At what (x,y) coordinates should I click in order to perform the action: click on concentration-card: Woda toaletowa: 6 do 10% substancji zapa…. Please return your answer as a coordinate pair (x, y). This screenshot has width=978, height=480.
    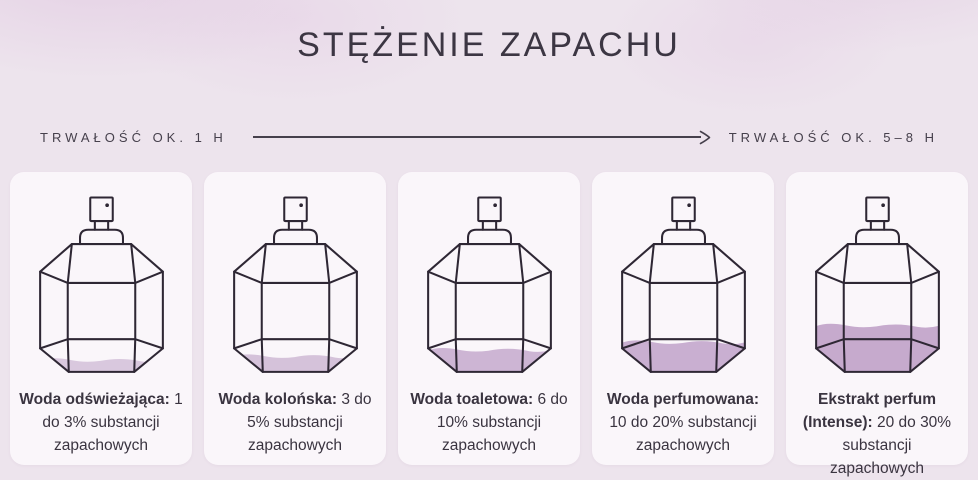
    Looking at the image, I should click on (489, 318).